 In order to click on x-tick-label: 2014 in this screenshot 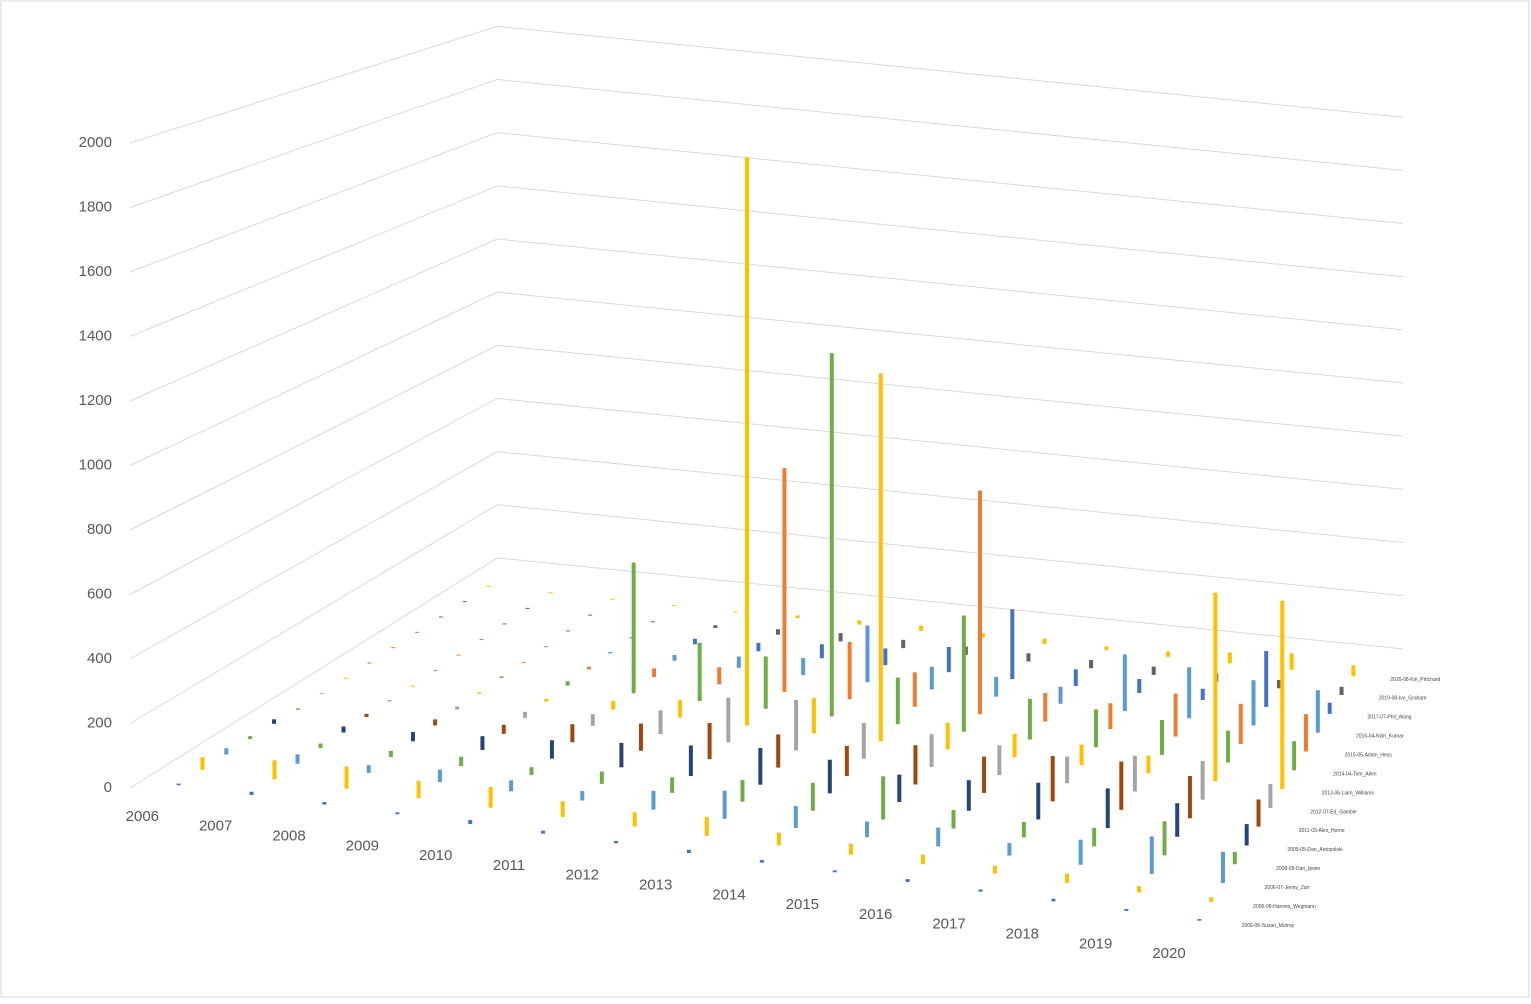, I will do `click(728, 894)`.